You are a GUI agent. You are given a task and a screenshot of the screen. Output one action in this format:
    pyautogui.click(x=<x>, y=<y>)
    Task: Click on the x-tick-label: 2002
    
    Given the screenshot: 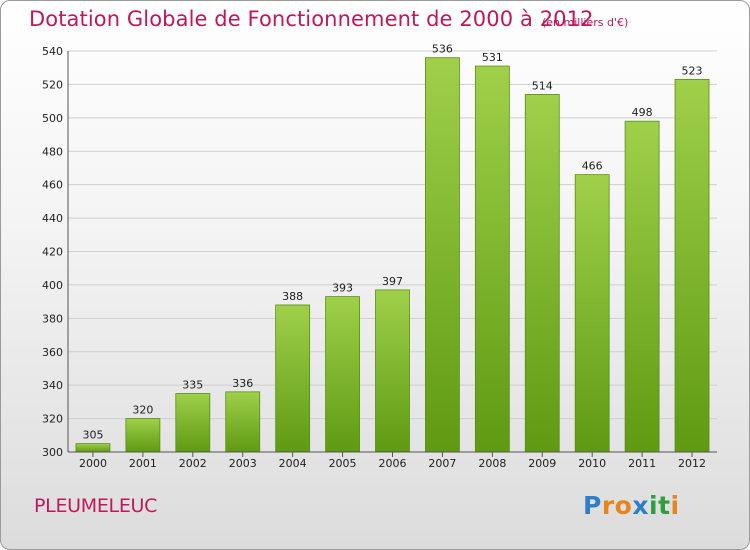 What is the action you would take?
    pyautogui.click(x=193, y=463)
    